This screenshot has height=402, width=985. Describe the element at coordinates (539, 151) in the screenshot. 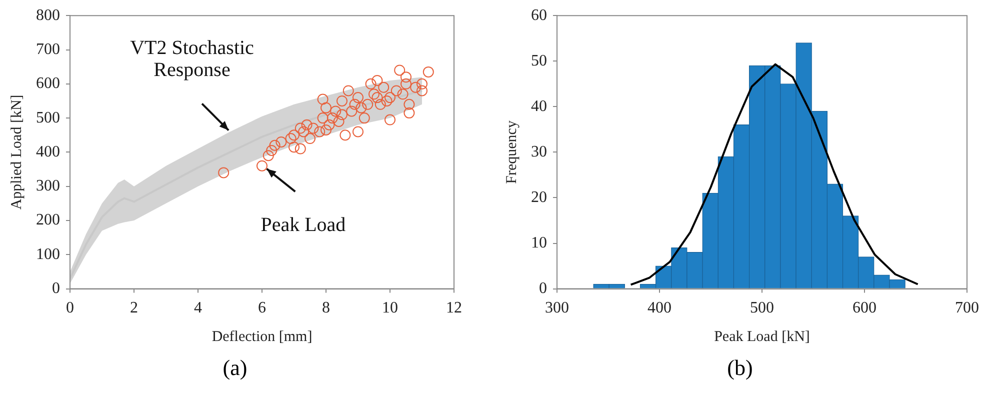

I see `y-tick-label: 30` at that location.